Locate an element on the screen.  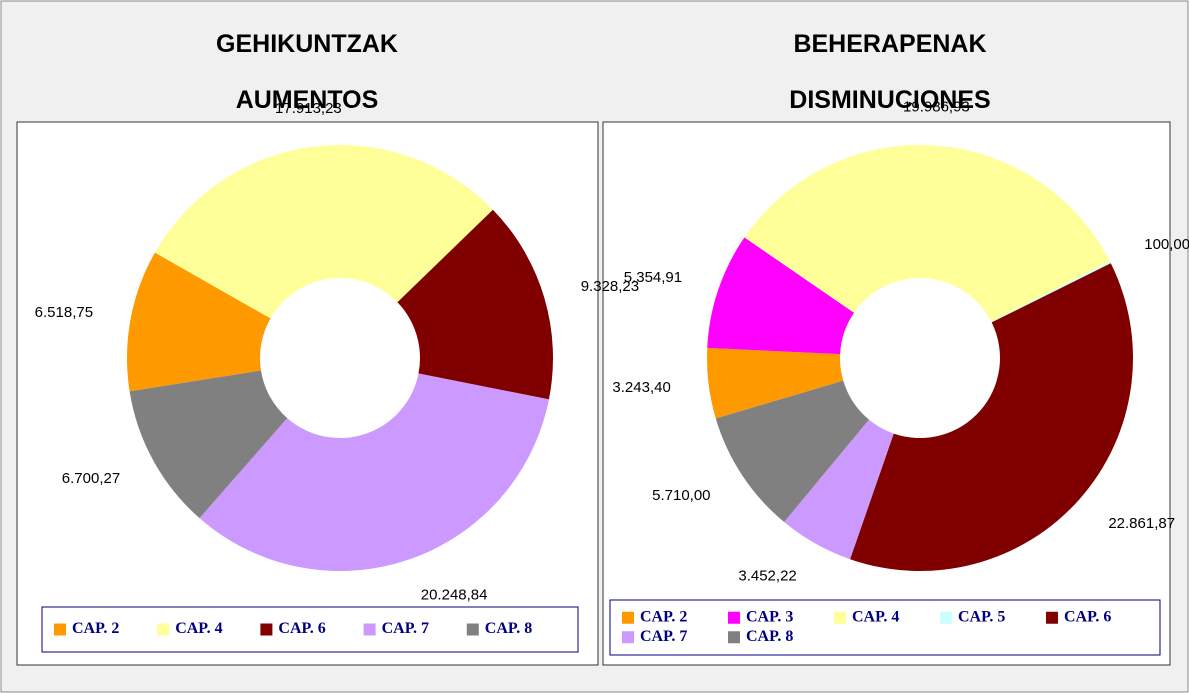
data-label: 9.328,23 is located at coordinates (610, 286).